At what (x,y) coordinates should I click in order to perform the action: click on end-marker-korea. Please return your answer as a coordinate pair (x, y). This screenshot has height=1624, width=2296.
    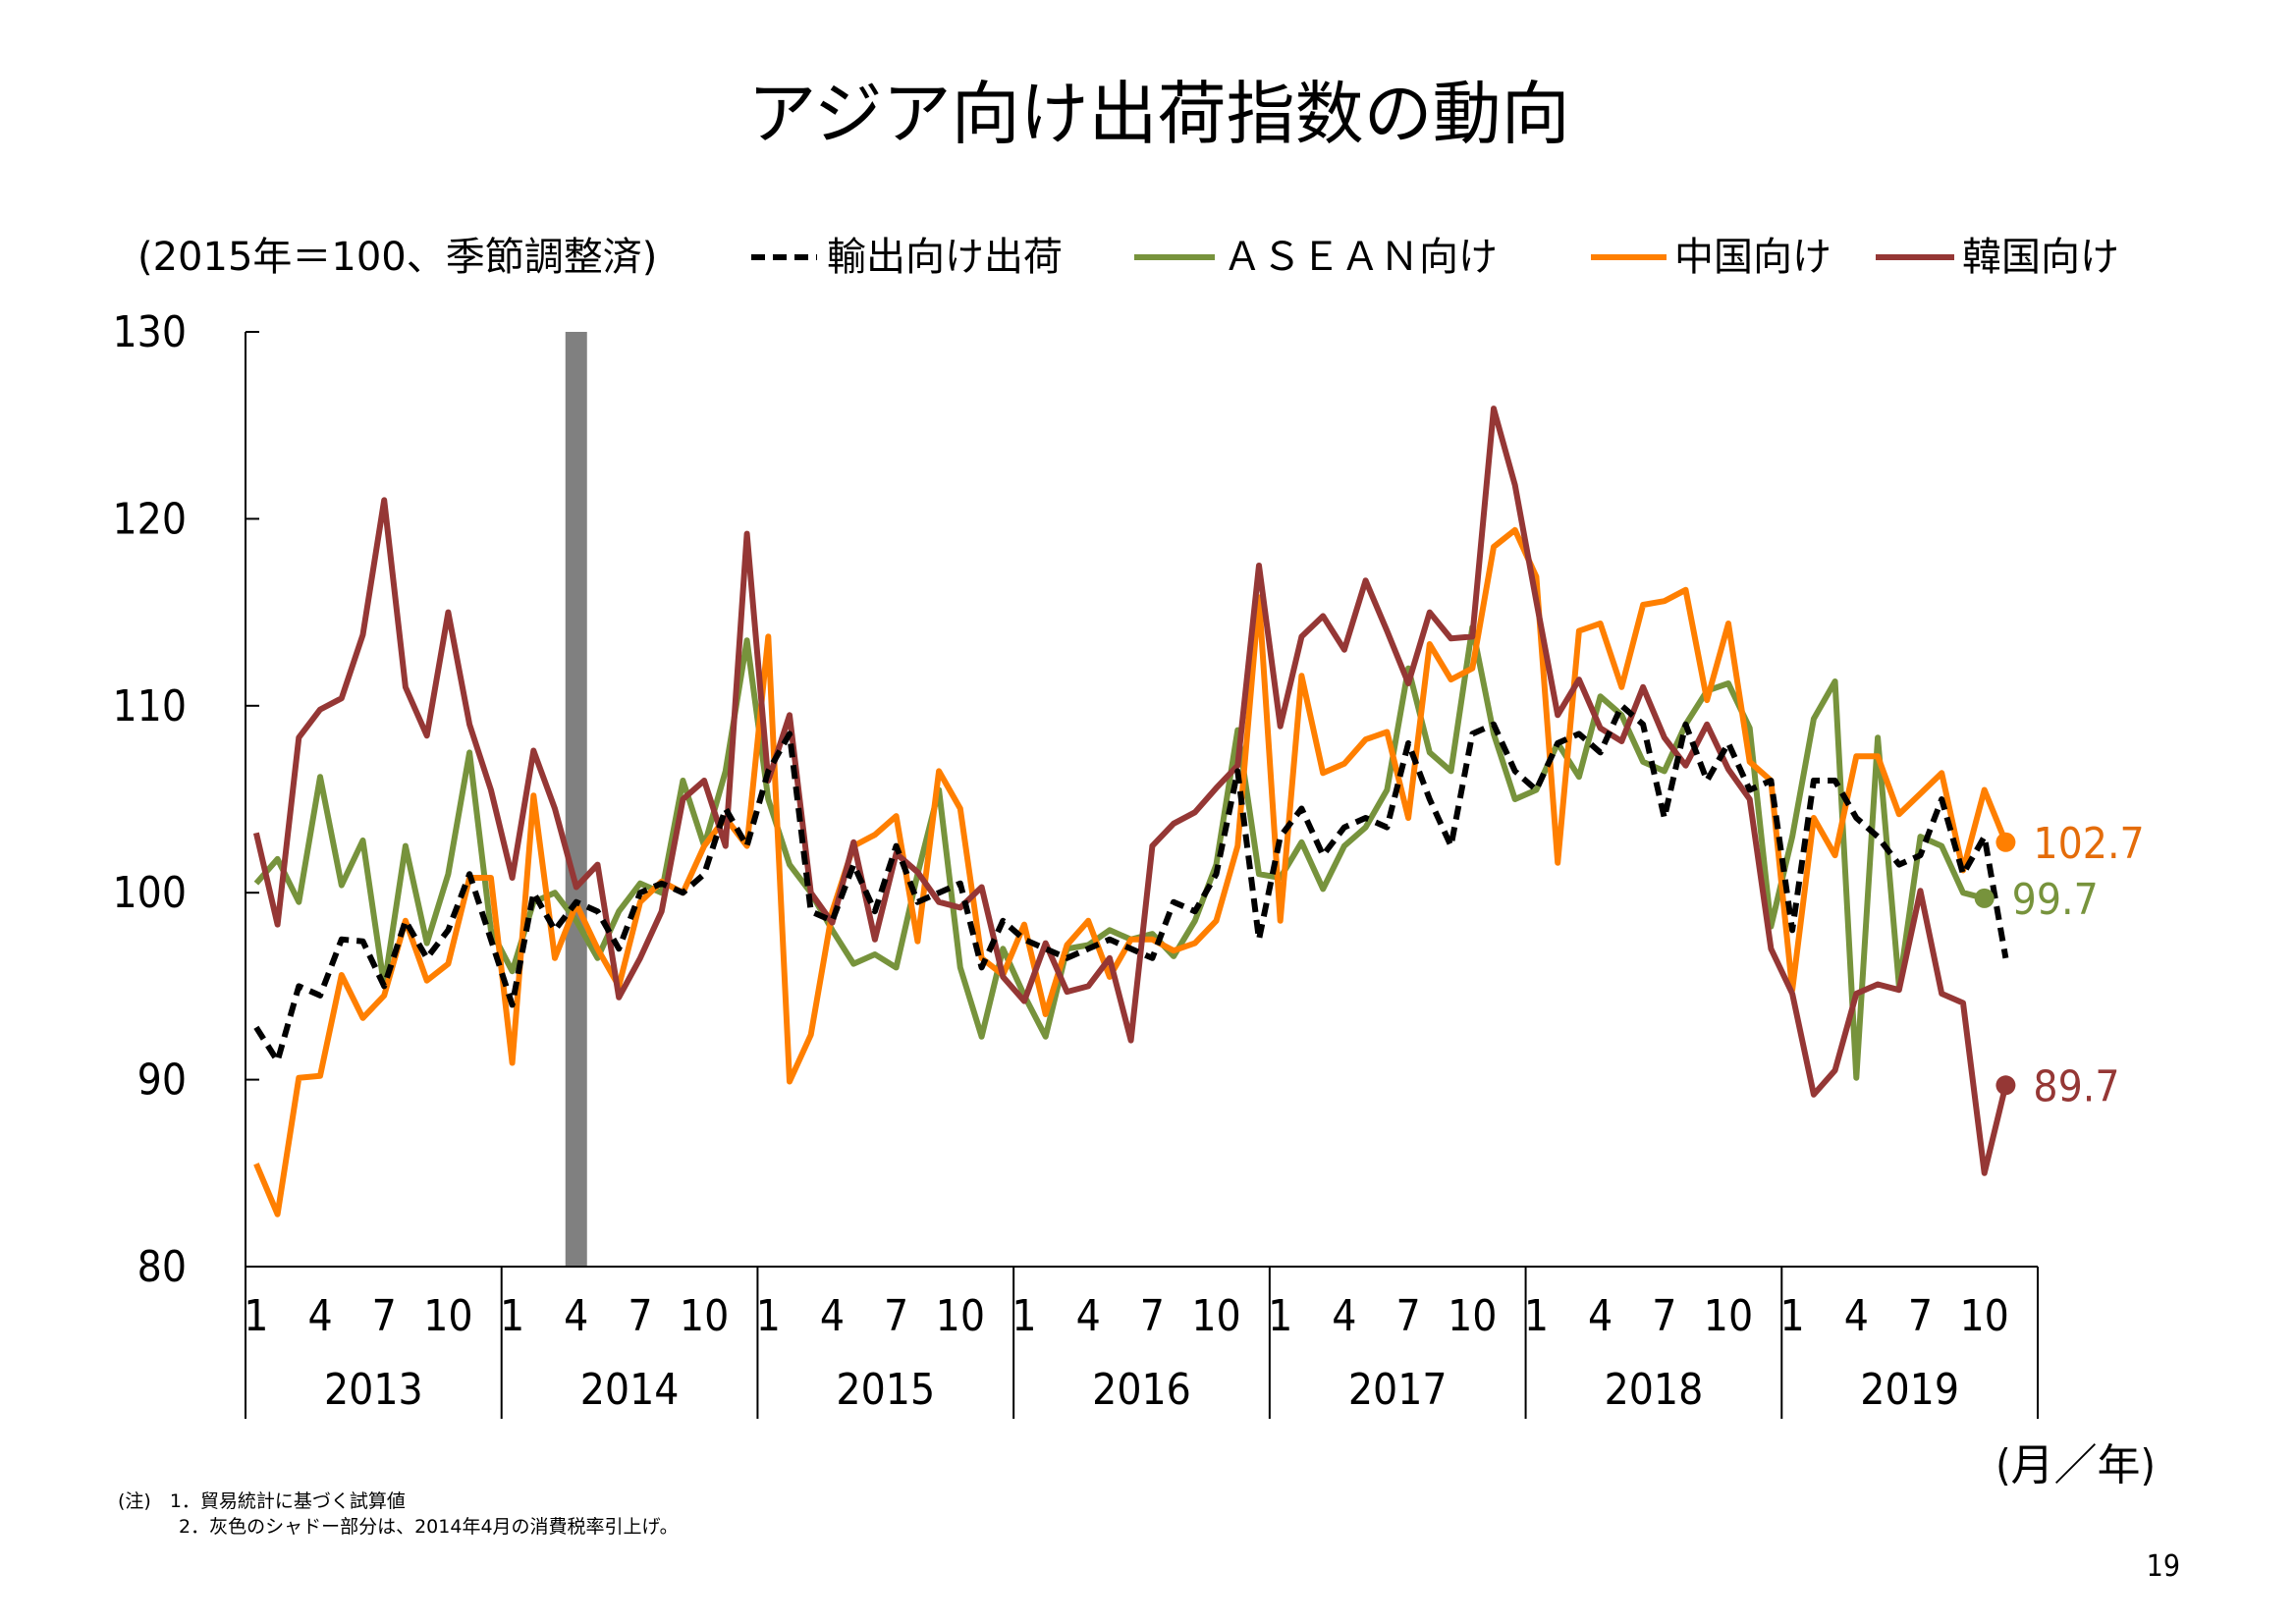
    Looking at the image, I should click on (2005, 1085).